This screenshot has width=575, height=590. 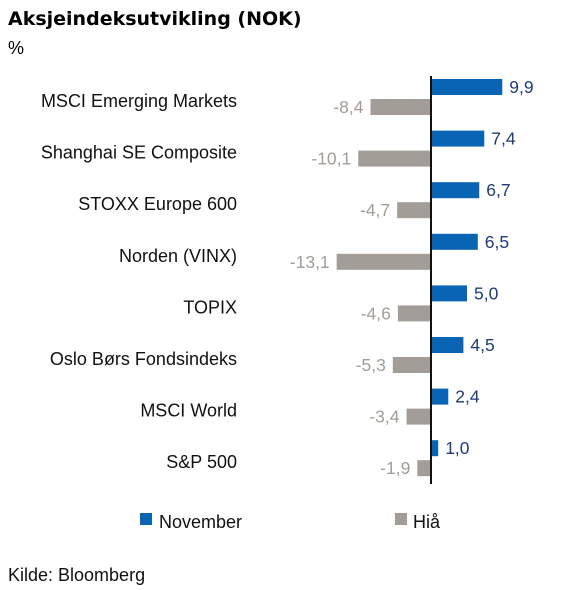 What do you see at coordinates (467, 397) in the screenshot?
I see `value-label-november-msci-world: 2,4` at bounding box center [467, 397].